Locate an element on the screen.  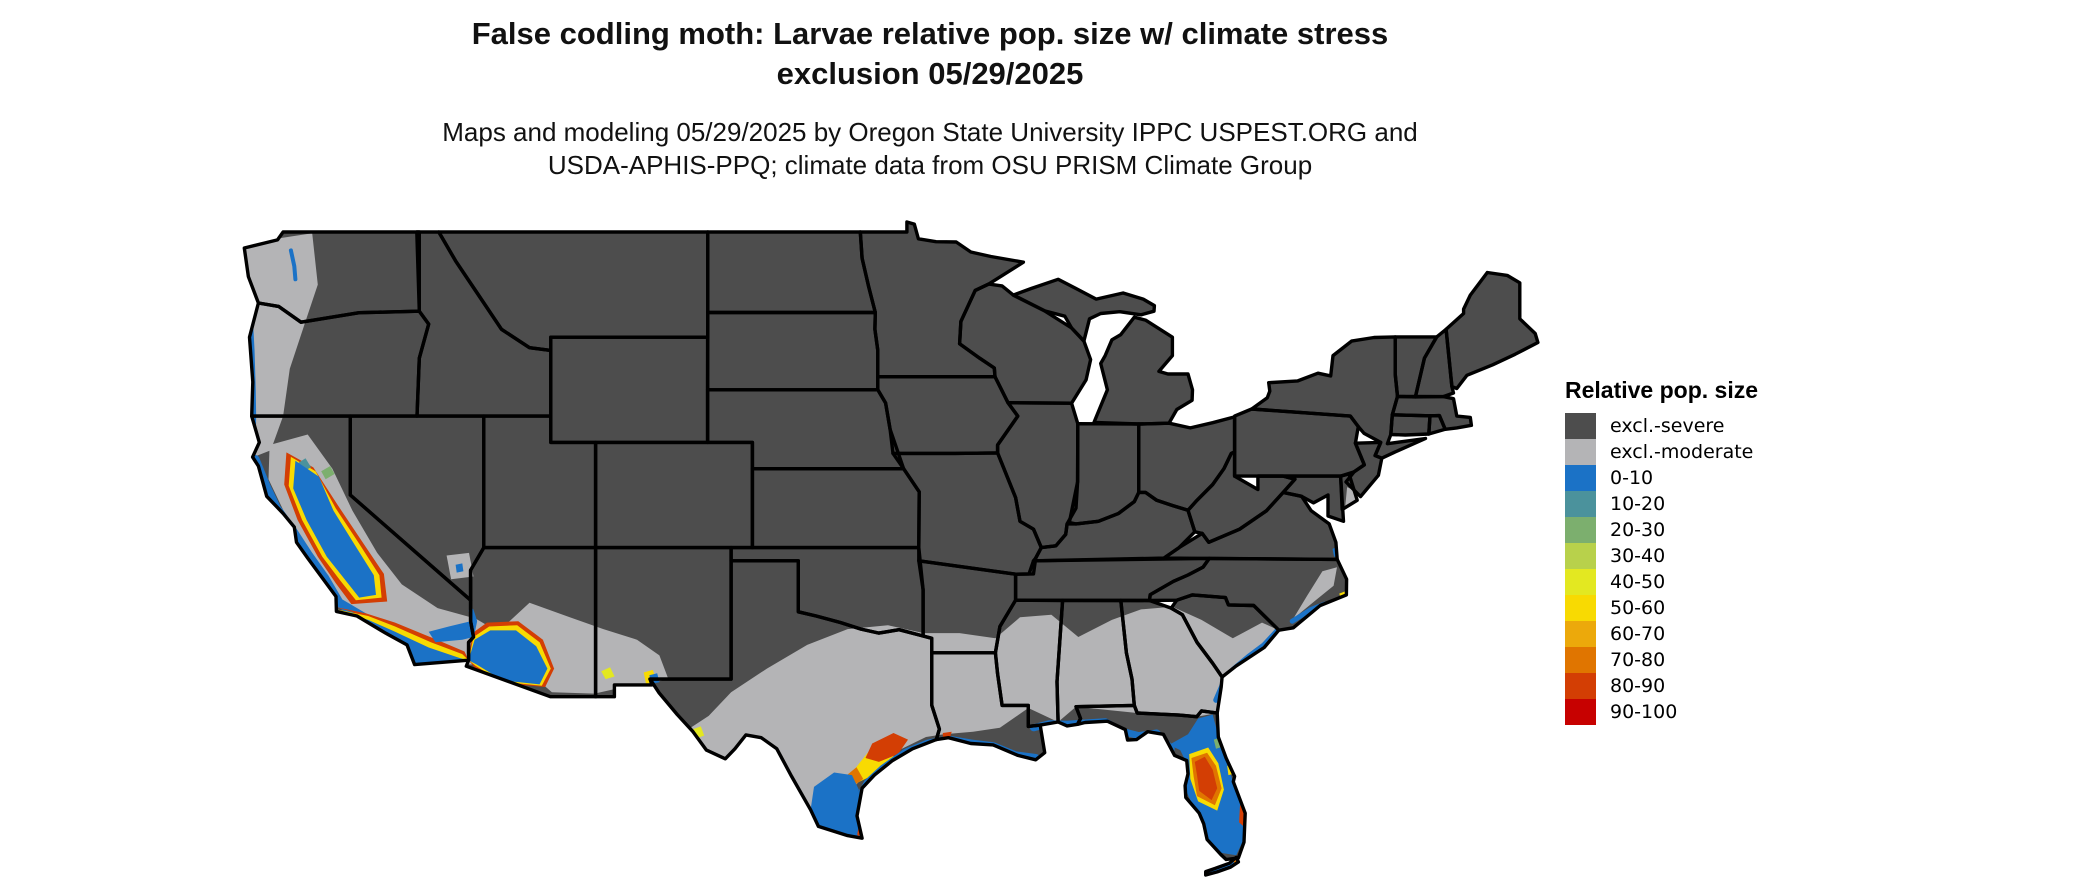
state-ohio is located at coordinates (1186, 463).